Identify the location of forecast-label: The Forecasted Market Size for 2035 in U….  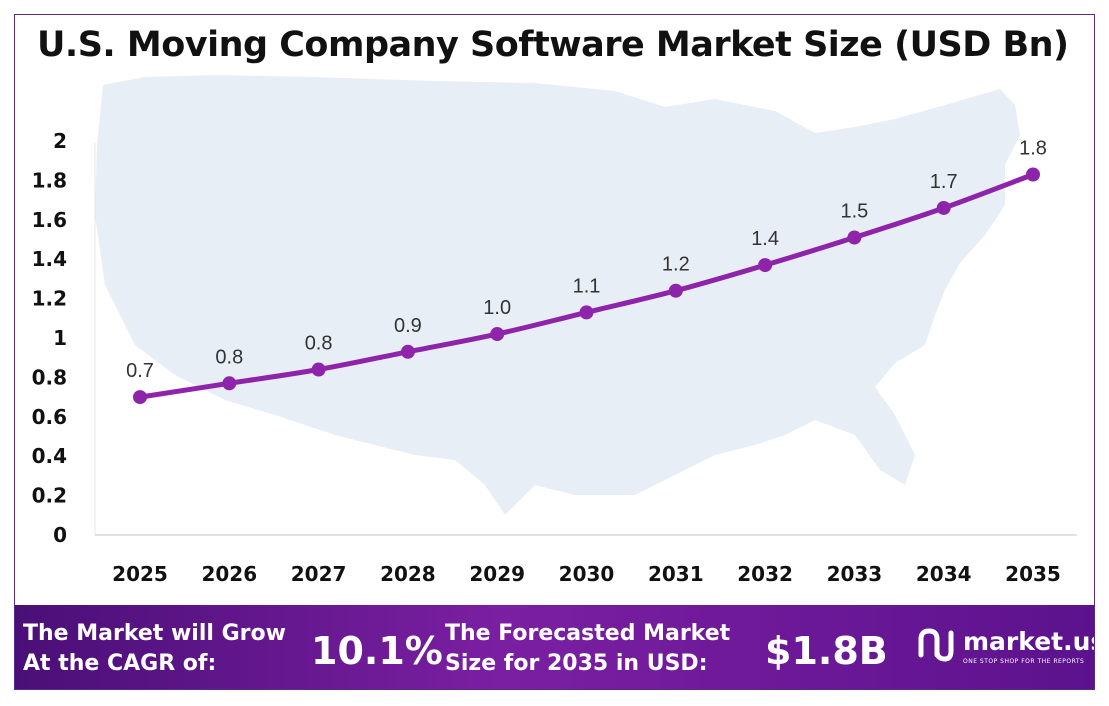
(587, 649).